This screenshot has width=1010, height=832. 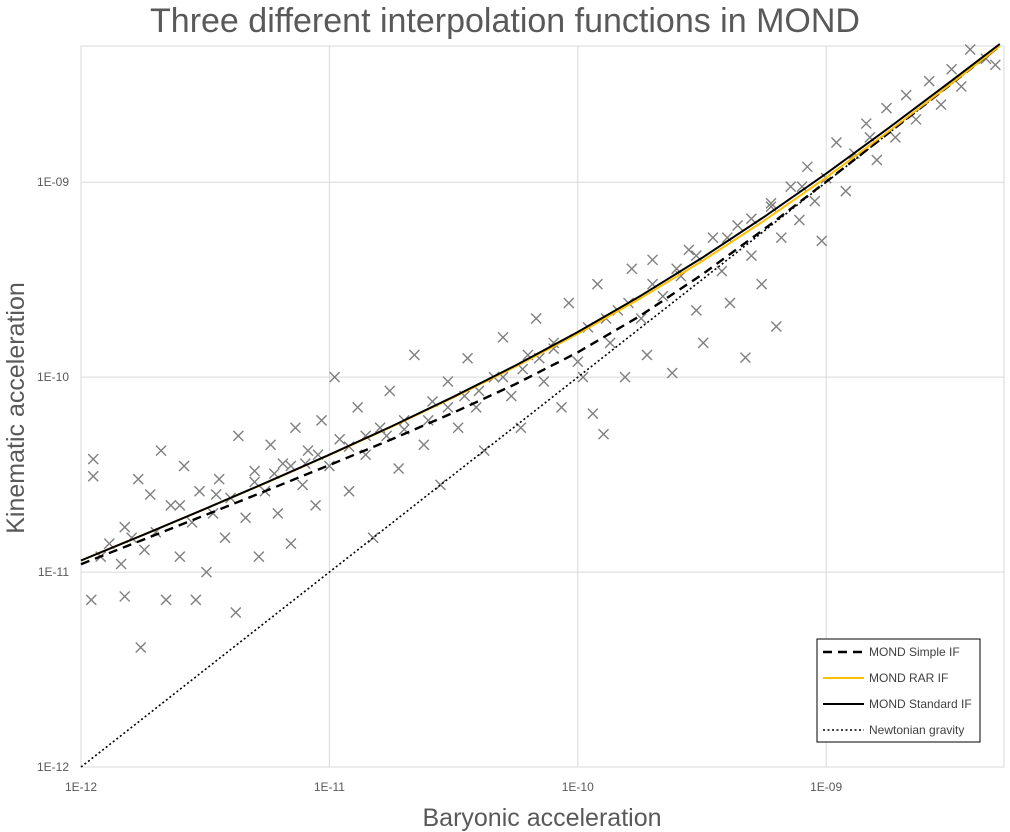 What do you see at coordinates (53, 474) in the screenshot?
I see `y-tick-labels: 1E-12 1E-11 1E-10 1E-09` at bounding box center [53, 474].